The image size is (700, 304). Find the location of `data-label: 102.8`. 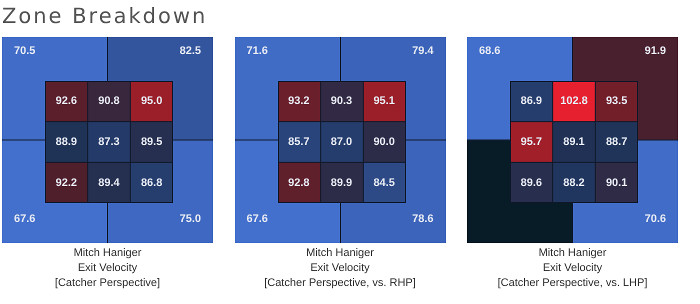

data-label: 102.8 is located at coordinates (574, 101).